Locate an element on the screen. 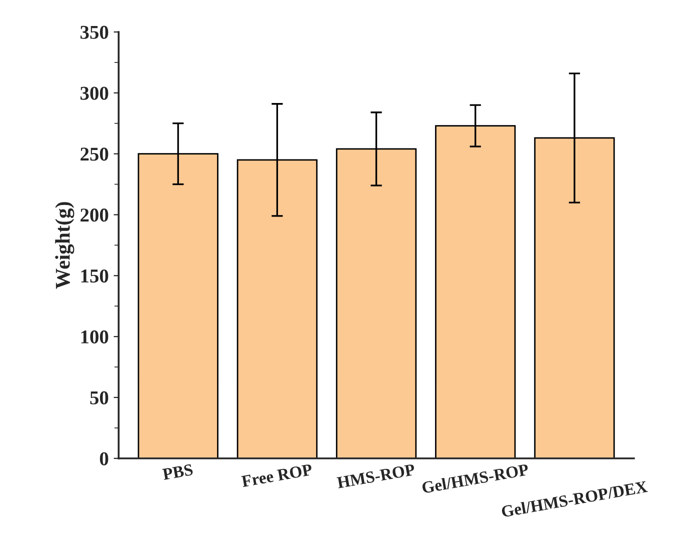  y-tick-label: 200 is located at coordinates (94, 215).